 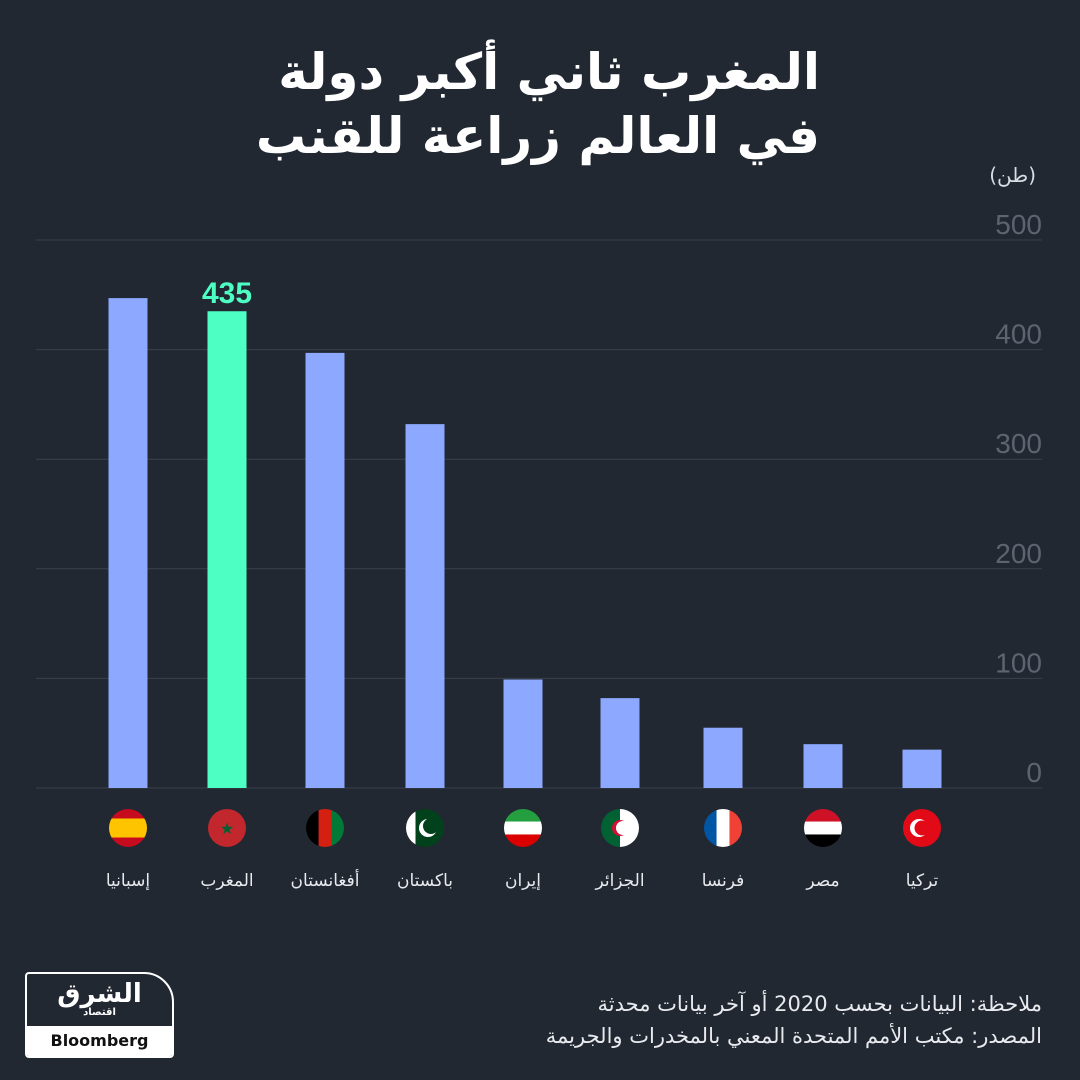 I want to click on algeria-flag, so click(x=620, y=828).